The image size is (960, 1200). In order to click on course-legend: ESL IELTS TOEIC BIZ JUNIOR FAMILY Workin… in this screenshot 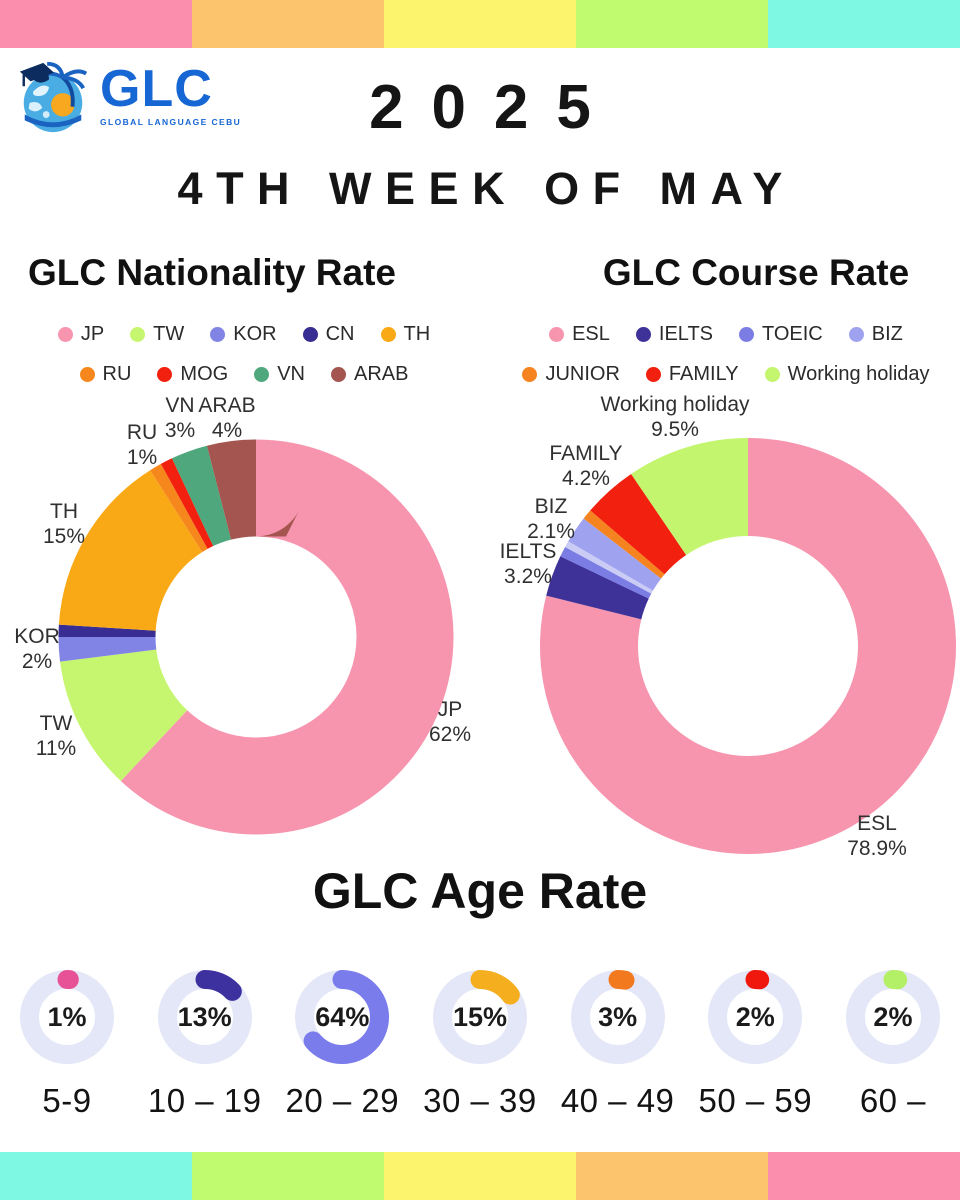, I will do `click(726, 354)`.